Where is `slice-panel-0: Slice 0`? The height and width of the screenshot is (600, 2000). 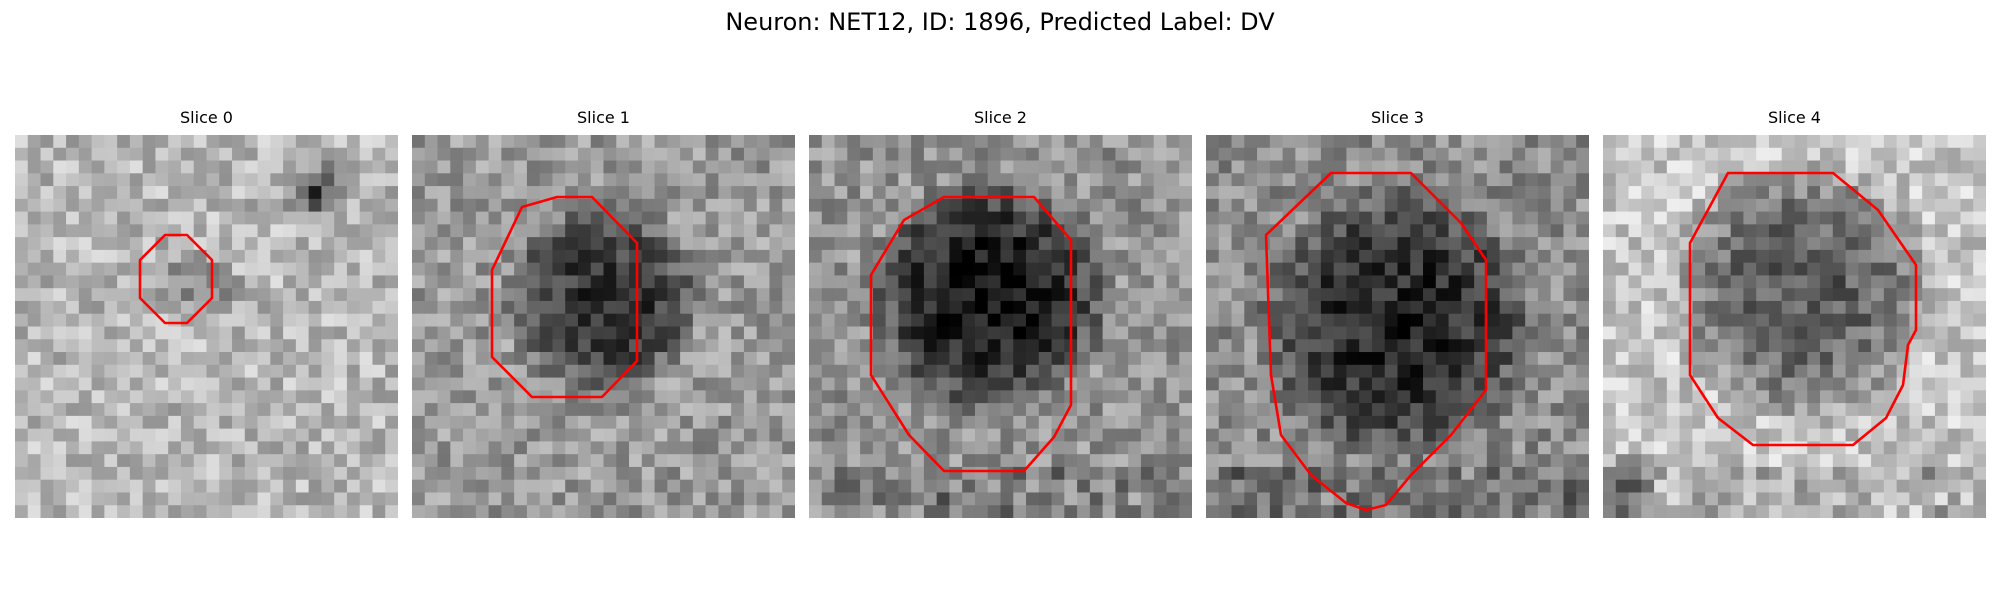 slice-panel-0: Slice 0 is located at coordinates (206, 313).